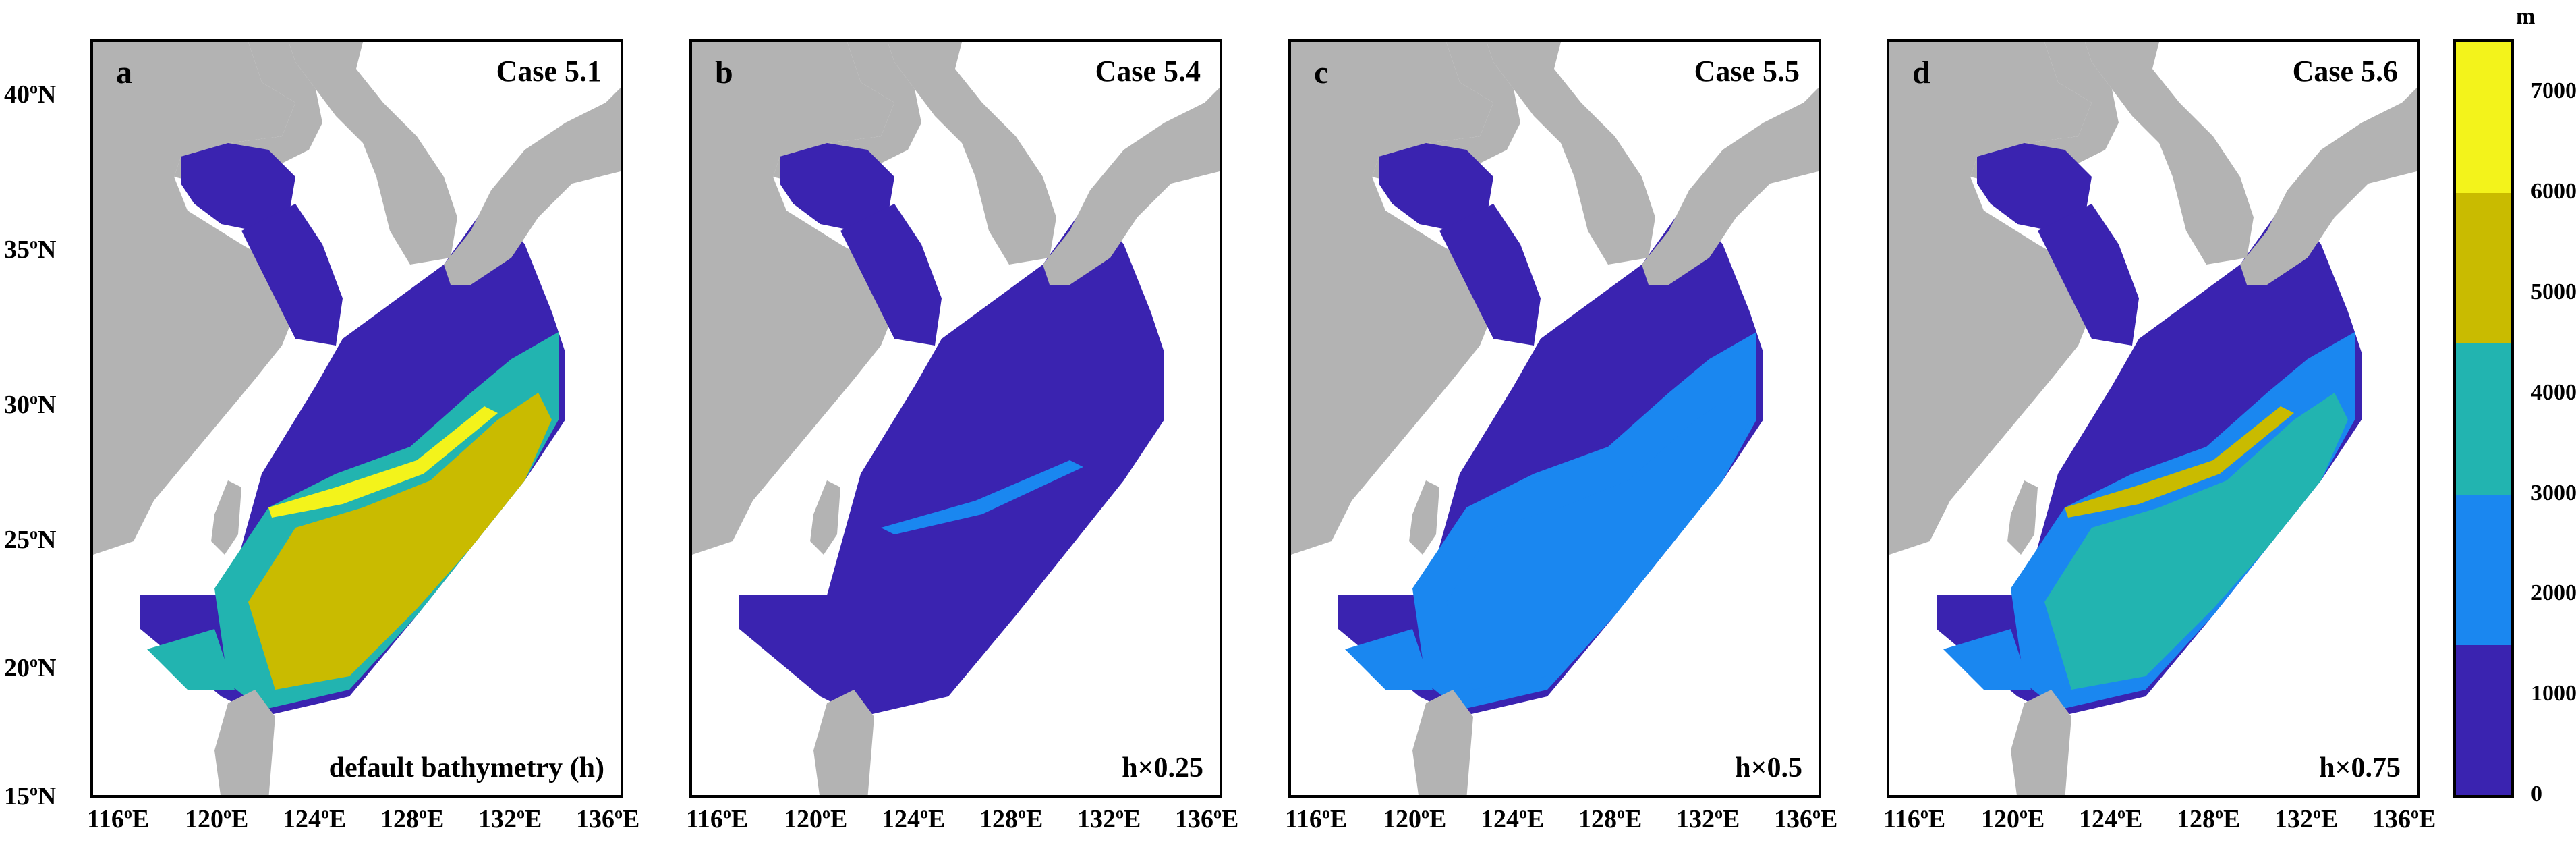 The width and height of the screenshot is (2576, 853). What do you see at coordinates (30, 95) in the screenshot?
I see `lat-tick-label: 40oN` at bounding box center [30, 95].